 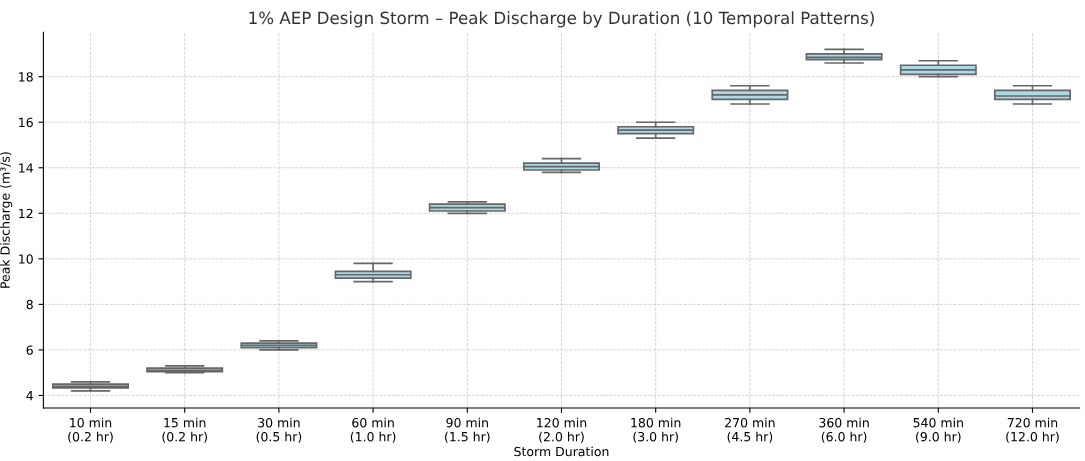 What do you see at coordinates (26, 213) in the screenshot?
I see `y-tick-label: 12` at bounding box center [26, 213].